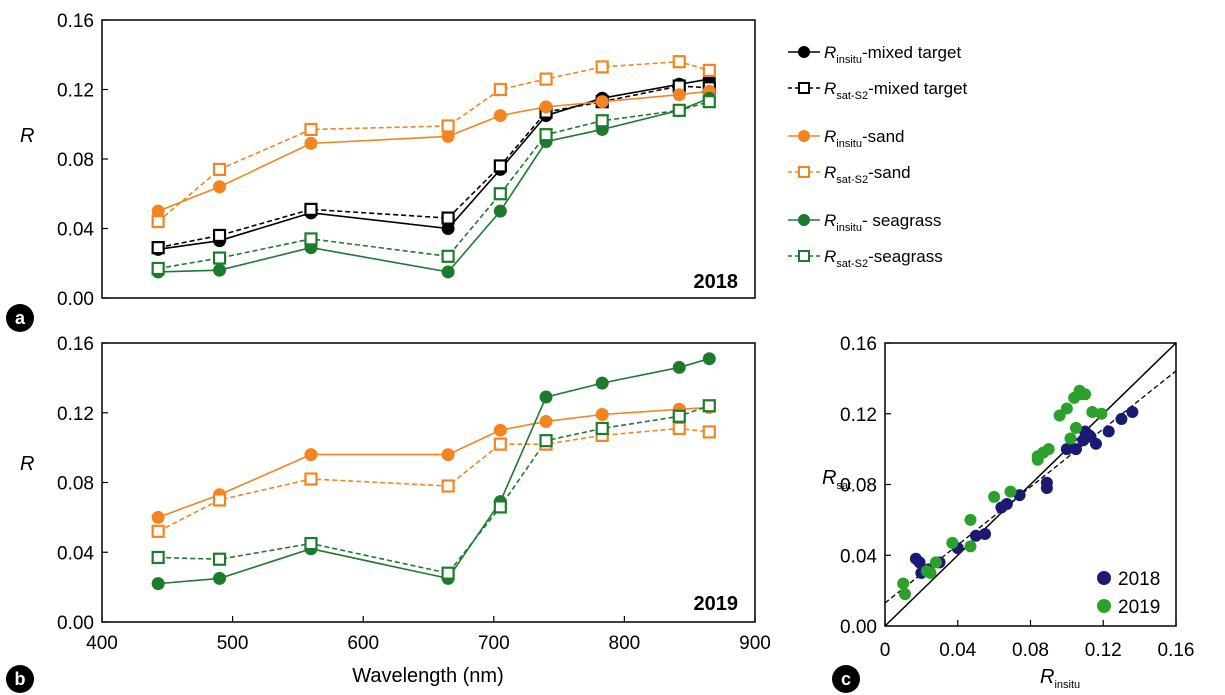 Image resolution: width=1225 pixels, height=695 pixels. Describe the element at coordinates (75, 299) in the screenshot. I see `a-ytick-label: 0.00` at that location.